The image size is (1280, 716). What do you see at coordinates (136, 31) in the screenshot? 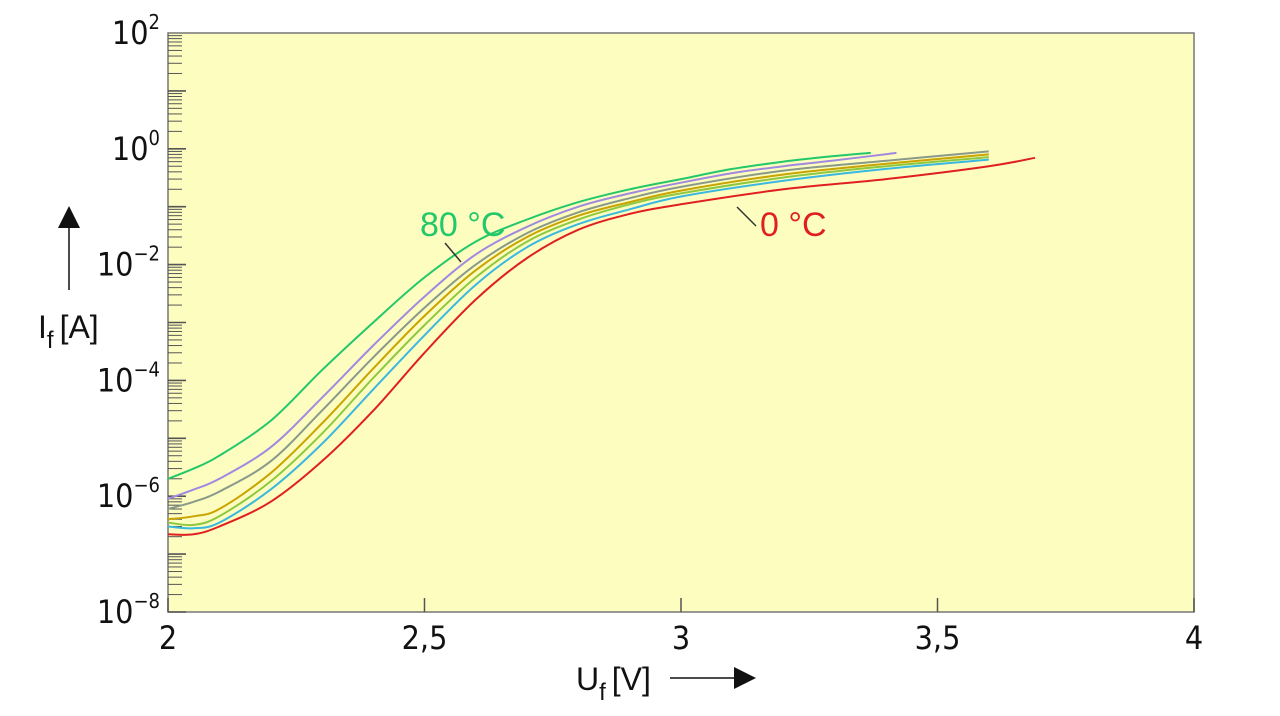
I see `y-tick-label: 10²` at bounding box center [136, 31].